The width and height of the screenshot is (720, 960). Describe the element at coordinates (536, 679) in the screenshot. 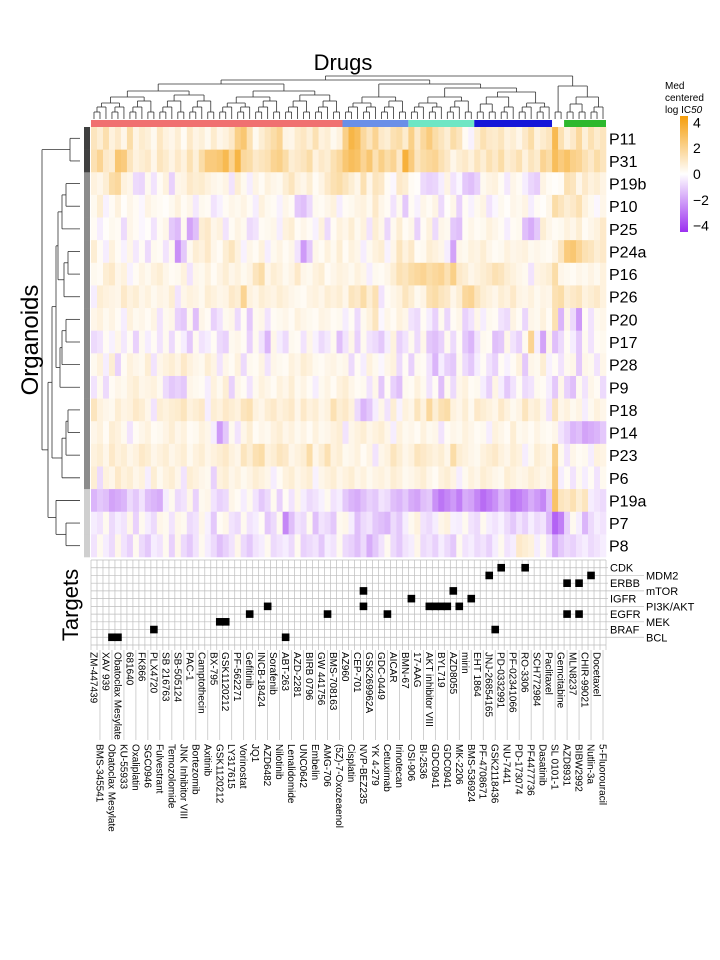

I see `drug-label: SCH772984` at that location.